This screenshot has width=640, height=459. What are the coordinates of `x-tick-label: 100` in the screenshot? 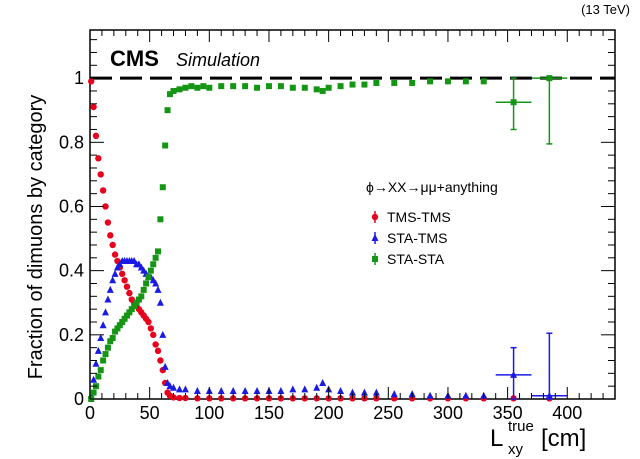 It's located at (209, 413).